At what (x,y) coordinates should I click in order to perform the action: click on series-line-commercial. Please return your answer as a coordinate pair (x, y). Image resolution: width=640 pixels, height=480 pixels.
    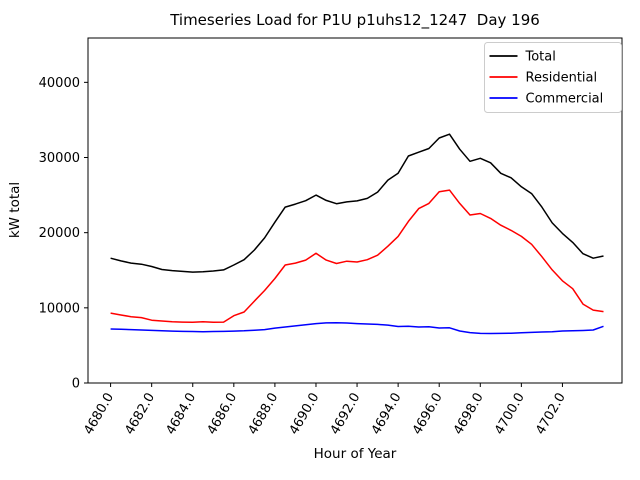
    Looking at the image, I should click on (357, 328).